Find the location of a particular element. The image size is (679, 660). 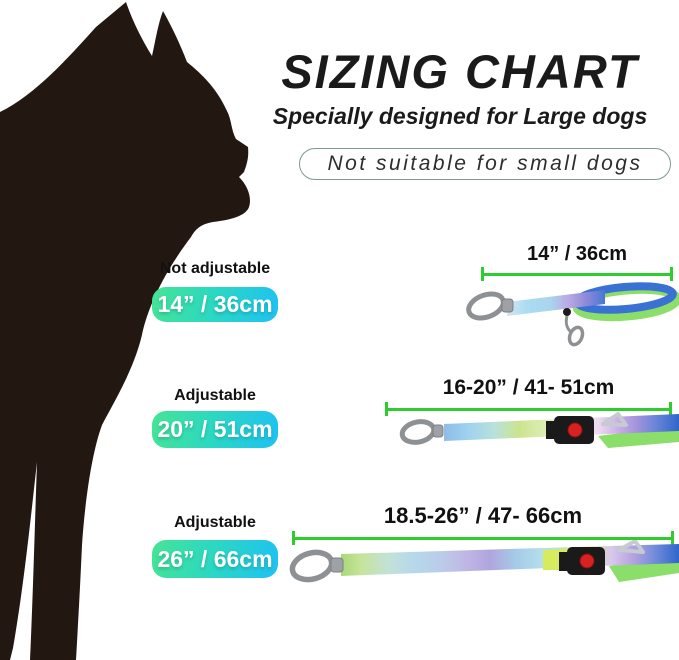

dangling-clip-icon is located at coordinates (574, 327).